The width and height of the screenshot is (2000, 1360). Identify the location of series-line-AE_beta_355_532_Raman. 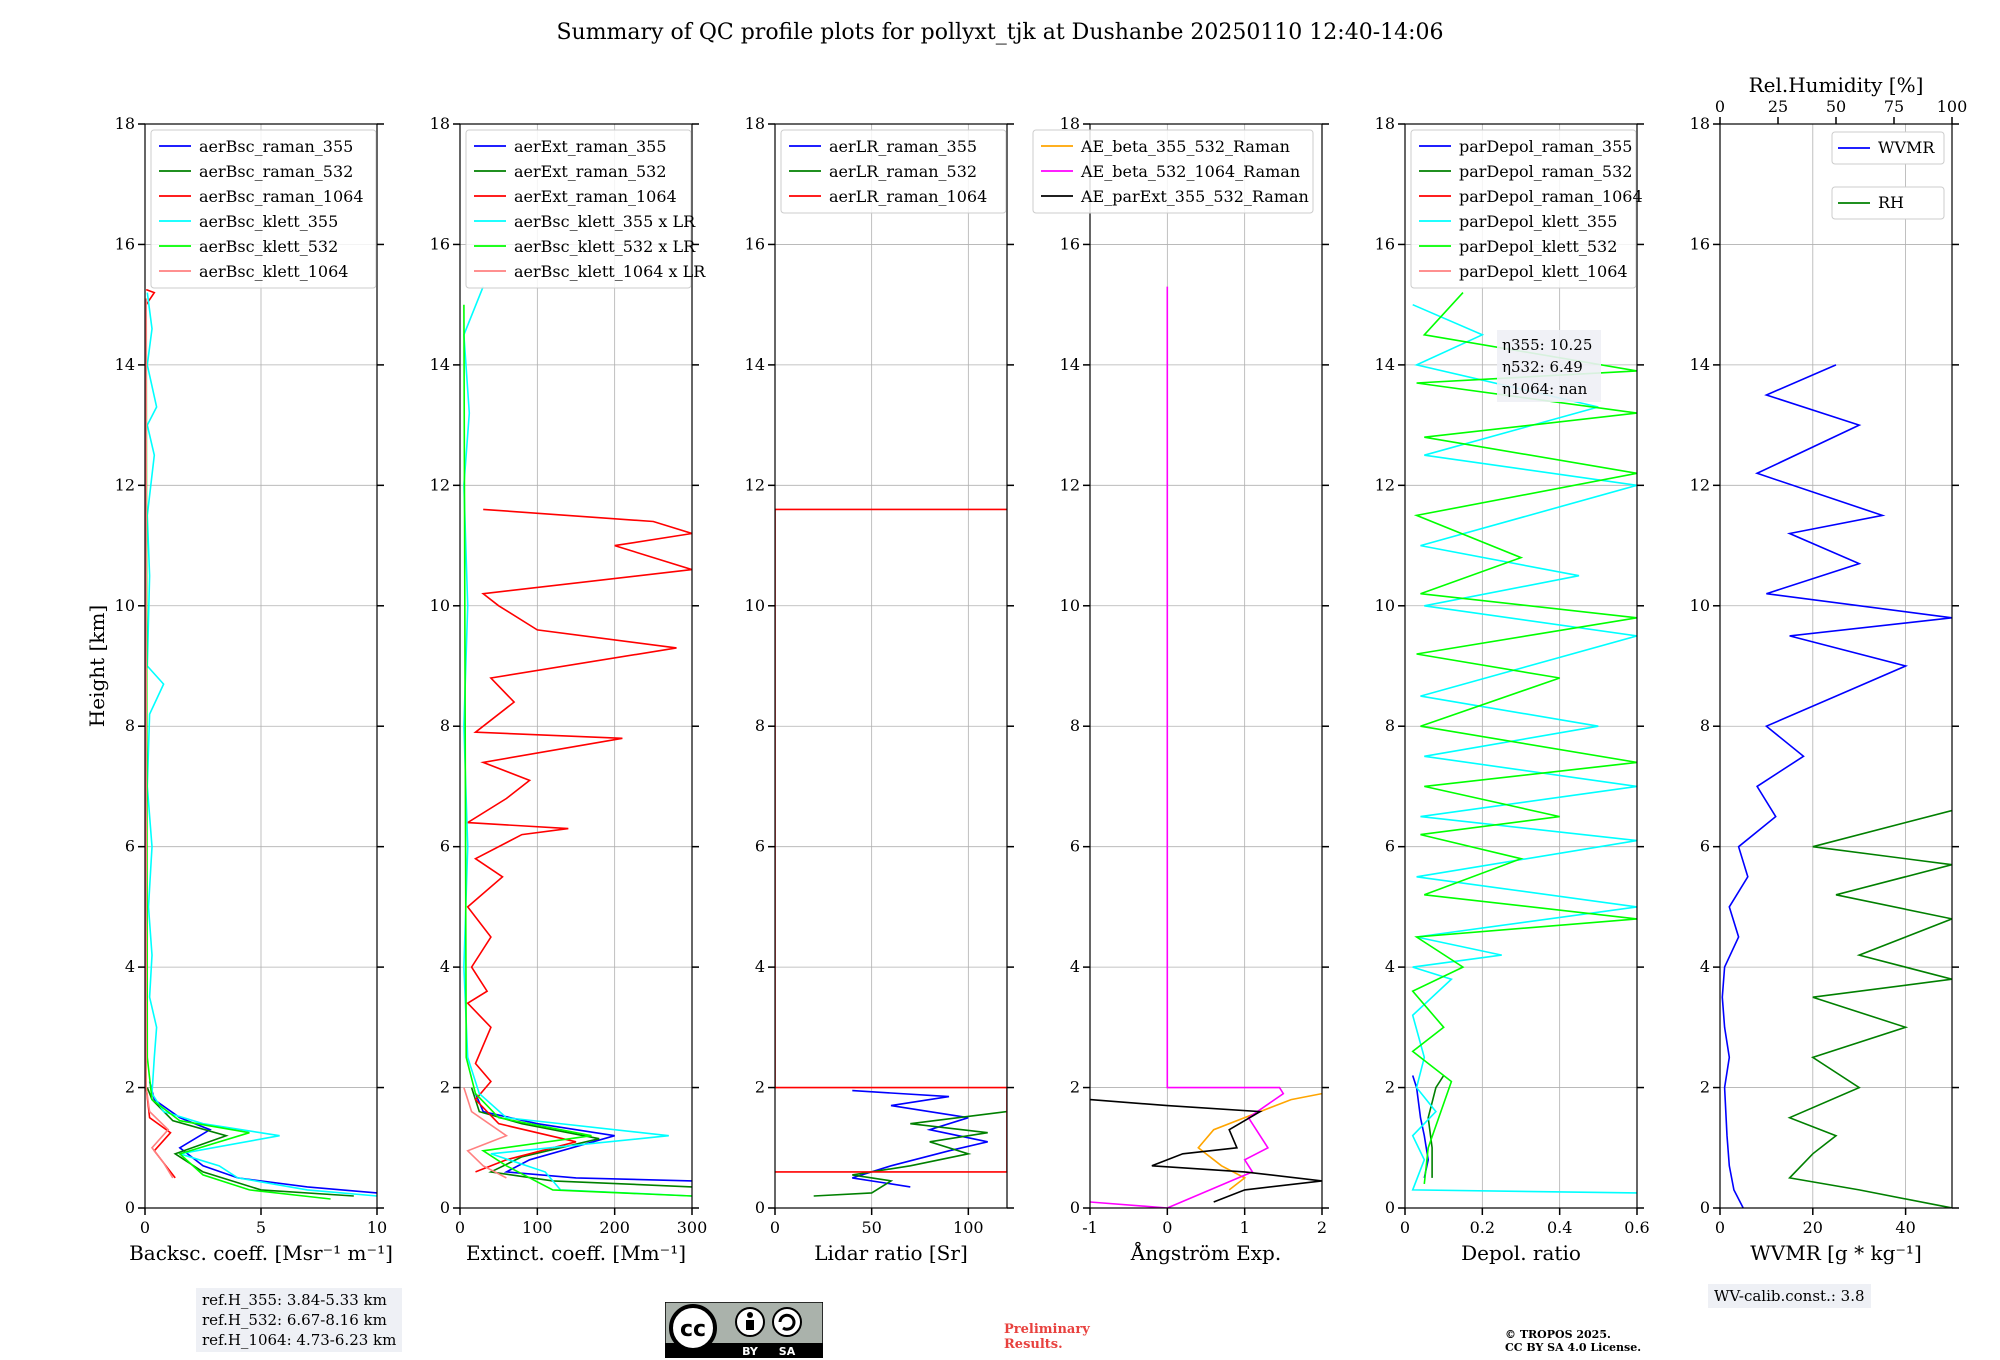
(1259, 1141).